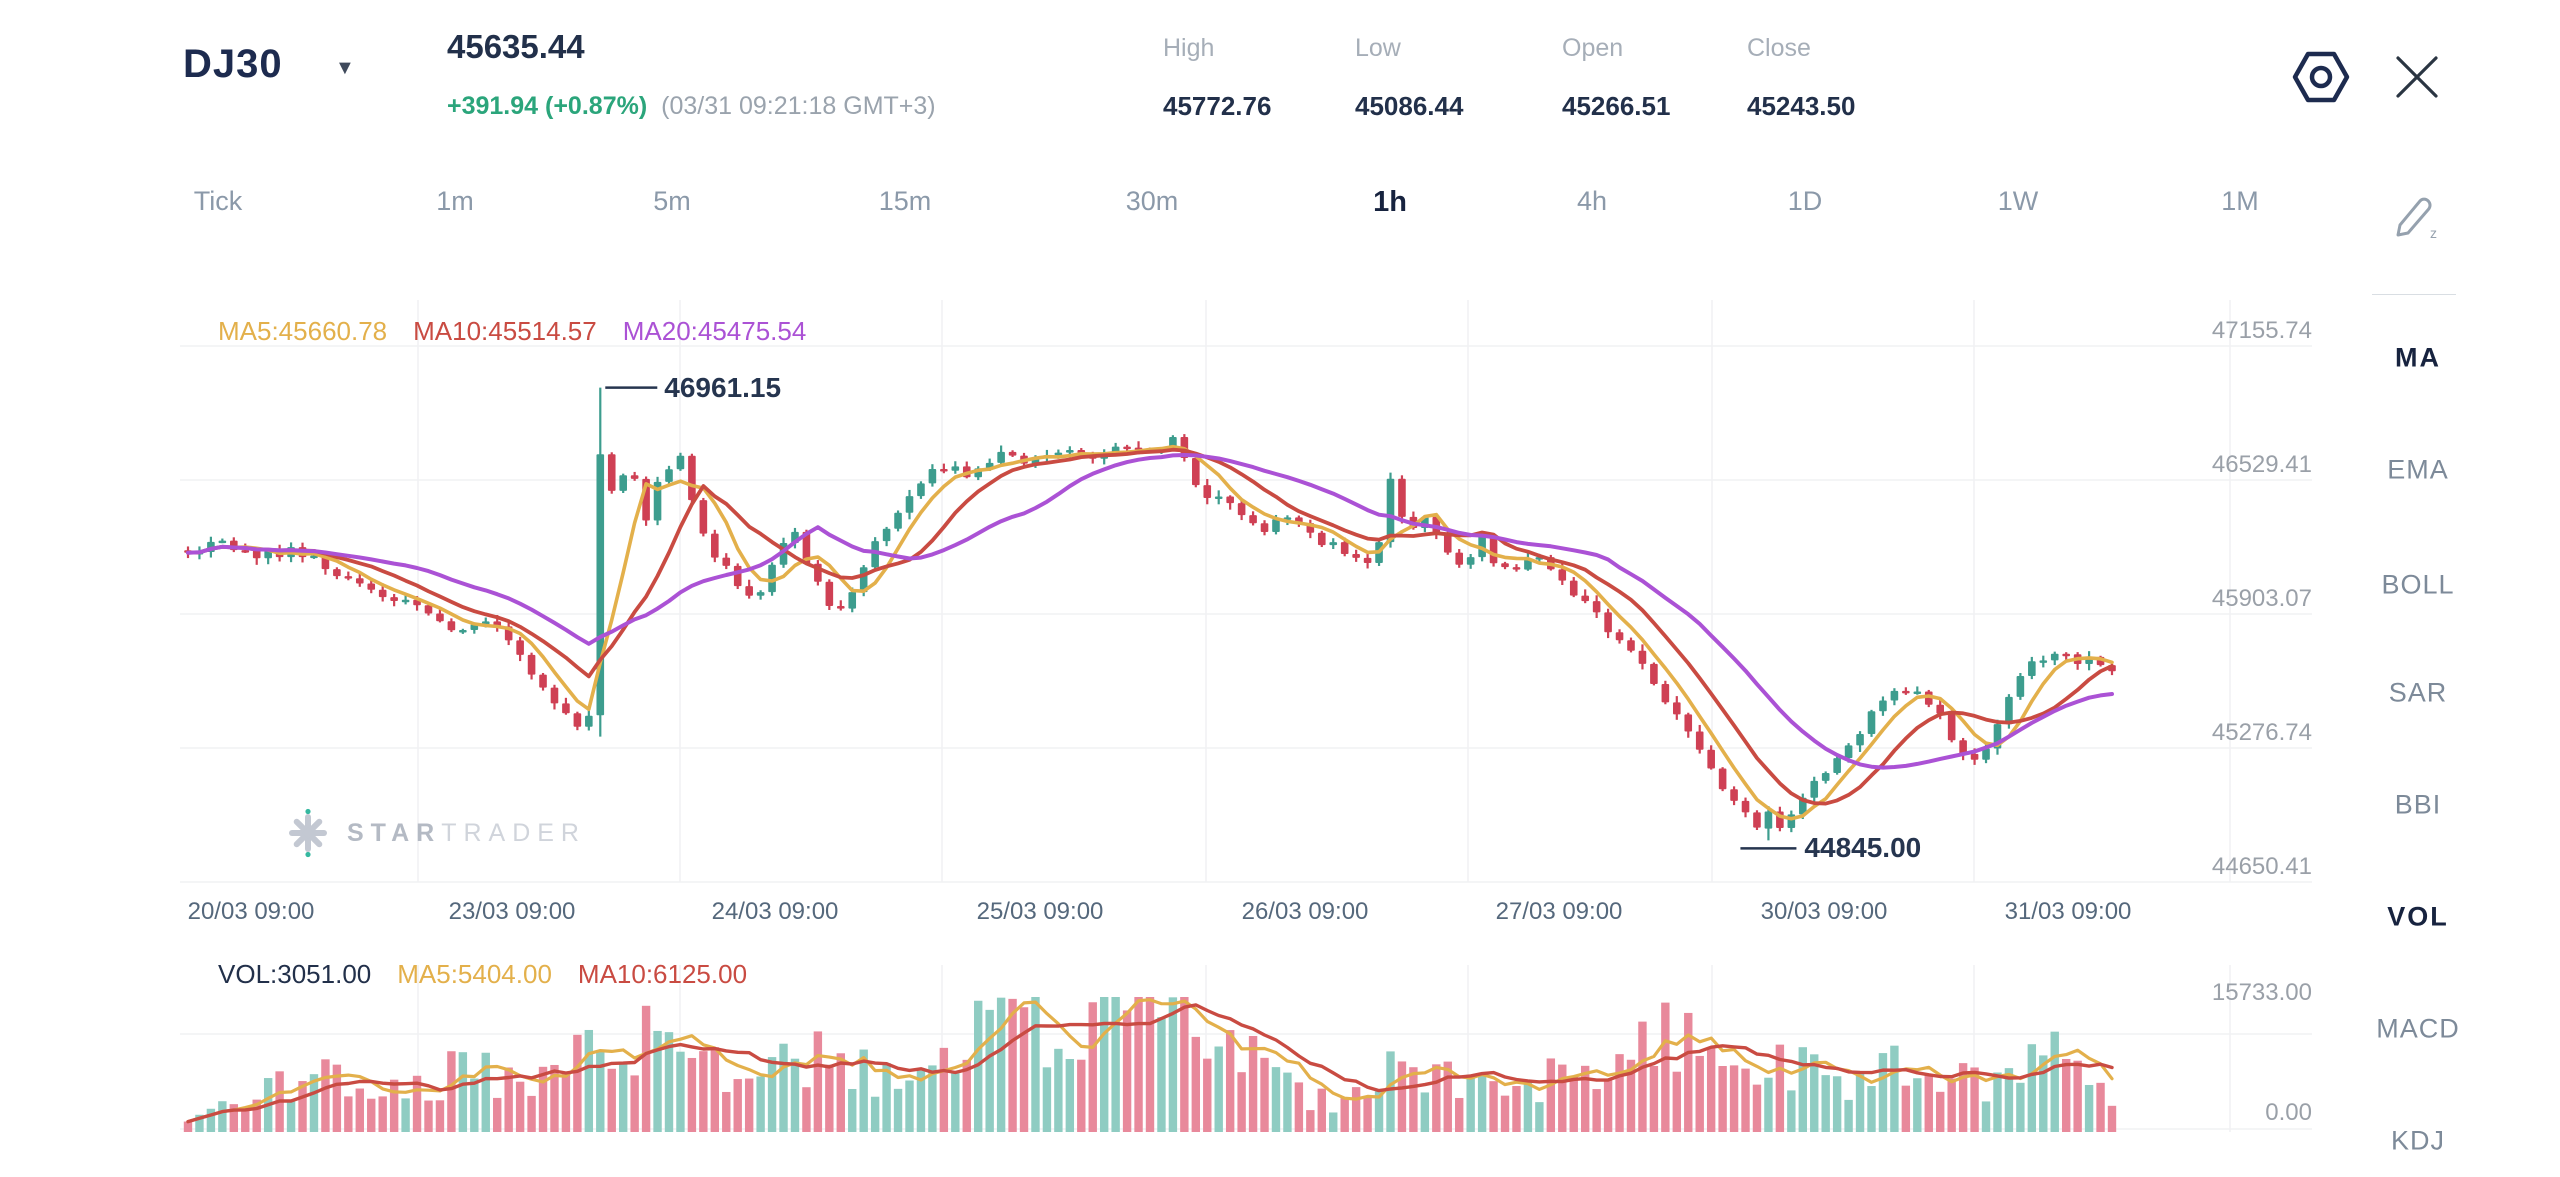  I want to click on symbol-dropdown-caret: ▼, so click(345, 68).